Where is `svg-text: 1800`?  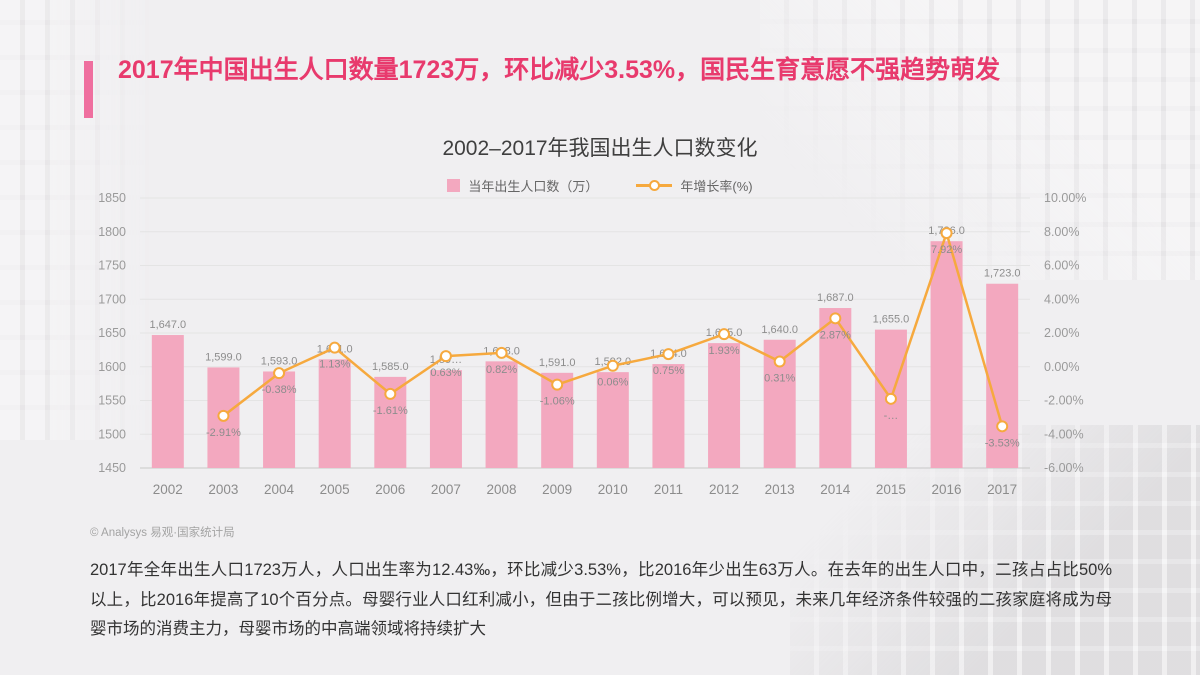 svg-text: 1800 is located at coordinates (112, 232).